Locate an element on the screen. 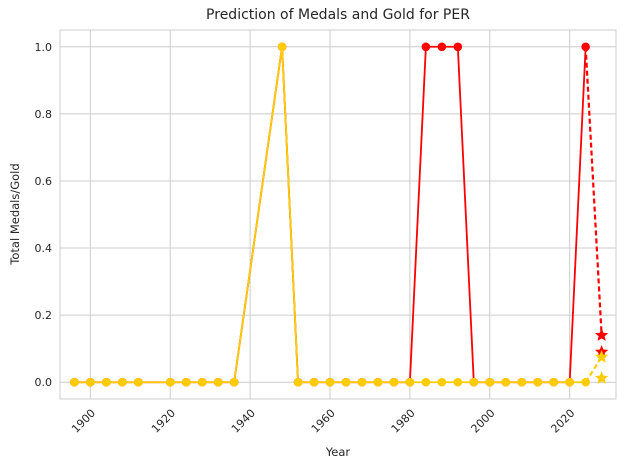 The width and height of the screenshot is (630, 470). y-tick-label: 0.4 is located at coordinates (44, 248).